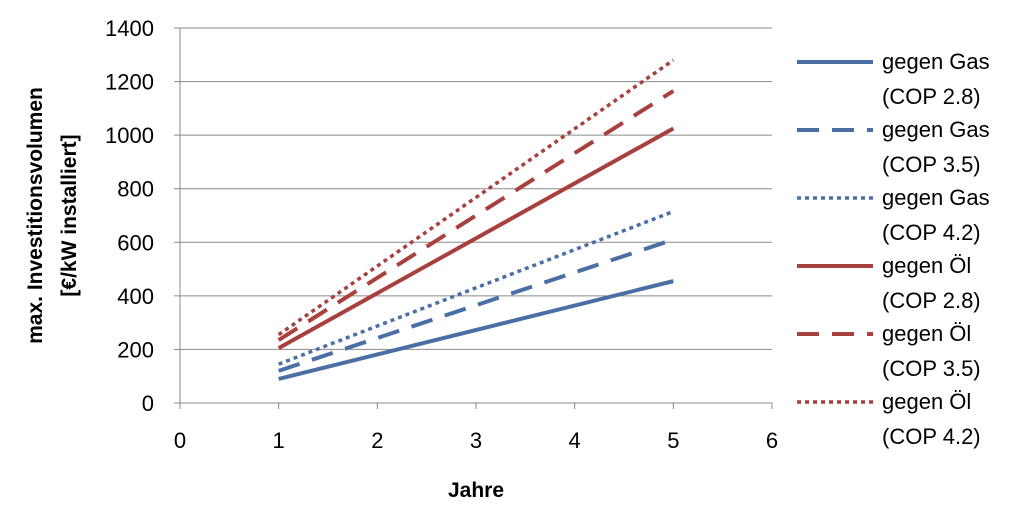 This screenshot has width=1024, height=520. What do you see at coordinates (69, 215) in the screenshot?
I see `y-axis-title-line: [€/kW installiert]` at bounding box center [69, 215].